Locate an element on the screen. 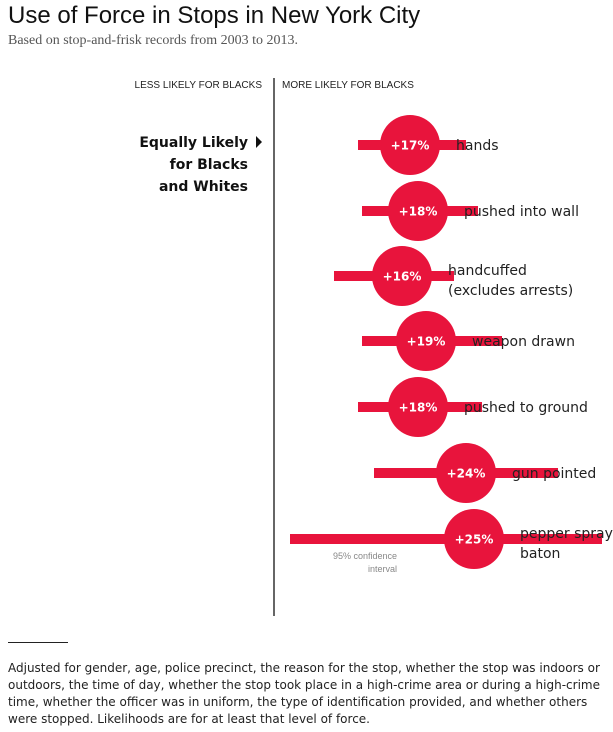 This screenshot has height=732, width=613. confidence-interval-note: interval is located at coordinates (382, 569).